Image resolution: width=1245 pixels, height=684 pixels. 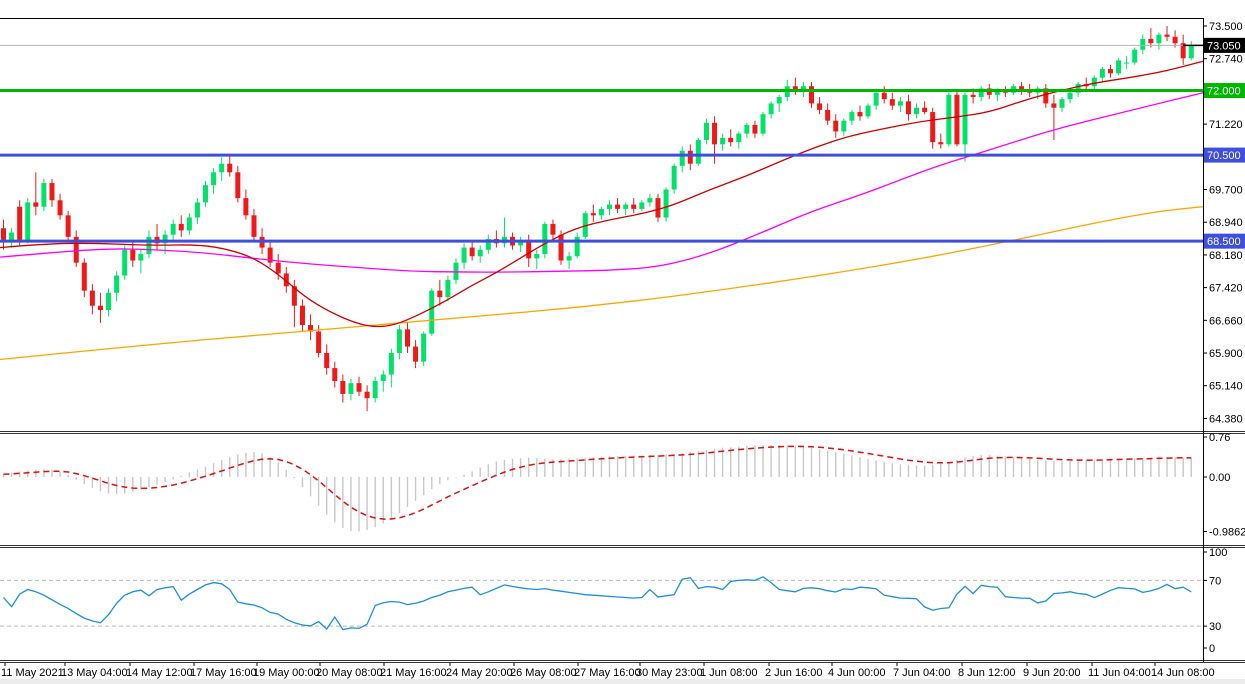 What do you see at coordinates (1224, 156) in the screenshot?
I see `svg-text: 70.500` at bounding box center [1224, 156].